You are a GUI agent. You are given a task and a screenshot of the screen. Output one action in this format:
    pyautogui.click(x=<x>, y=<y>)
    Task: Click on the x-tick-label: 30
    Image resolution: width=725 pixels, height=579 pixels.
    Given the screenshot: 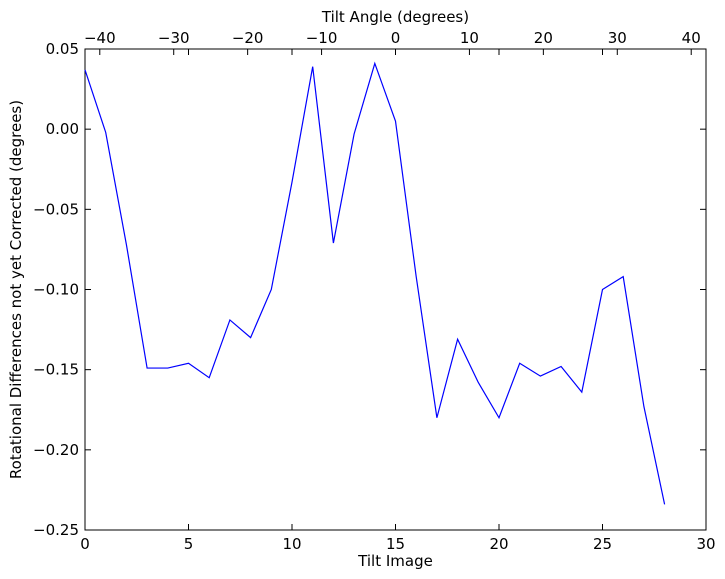 What is the action you would take?
    pyautogui.click(x=705, y=544)
    